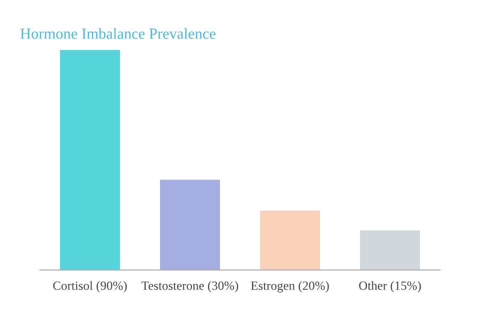 The width and height of the screenshot is (480, 320). I want to click on x-tick-label: Cortisol (90%), so click(90, 286).